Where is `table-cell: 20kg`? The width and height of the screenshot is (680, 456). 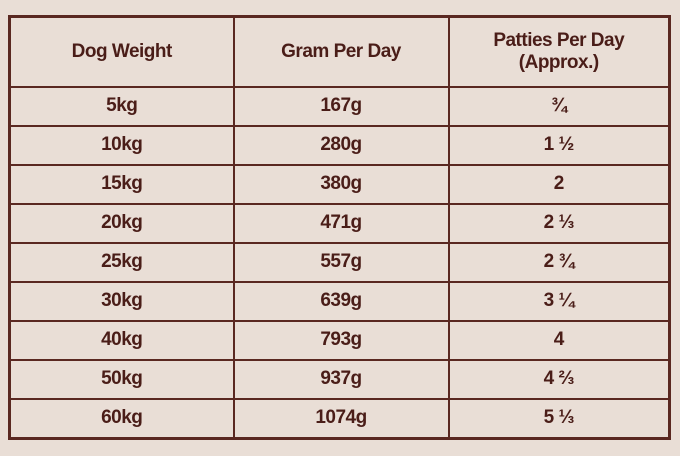
table-cell: 20kg is located at coordinates (121, 223).